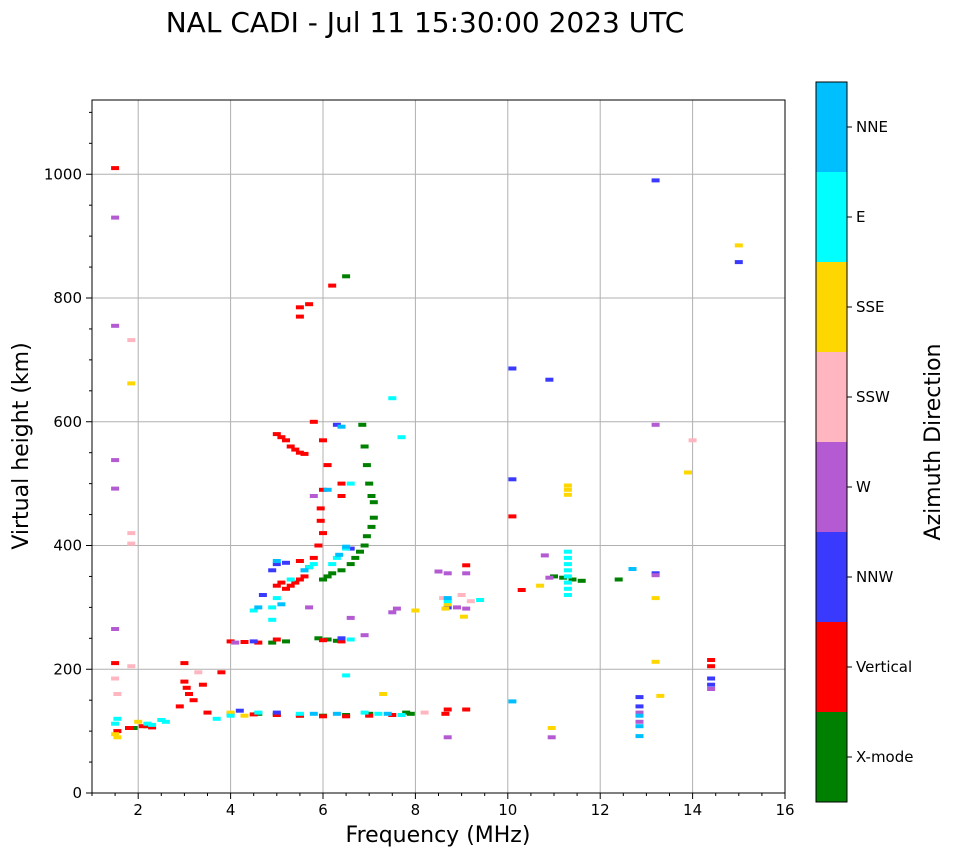 The height and width of the screenshot is (857, 958). What do you see at coordinates (231, 810) in the screenshot?
I see `x-tick-label: 4` at bounding box center [231, 810].